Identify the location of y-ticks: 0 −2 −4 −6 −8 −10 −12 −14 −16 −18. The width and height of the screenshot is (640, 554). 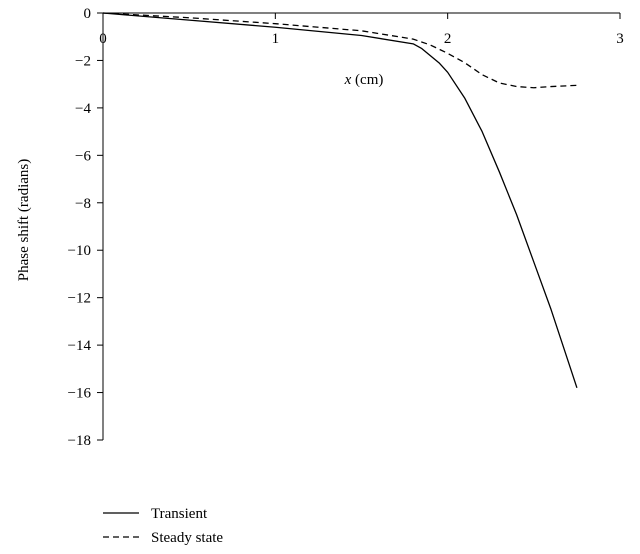
(85, 227).